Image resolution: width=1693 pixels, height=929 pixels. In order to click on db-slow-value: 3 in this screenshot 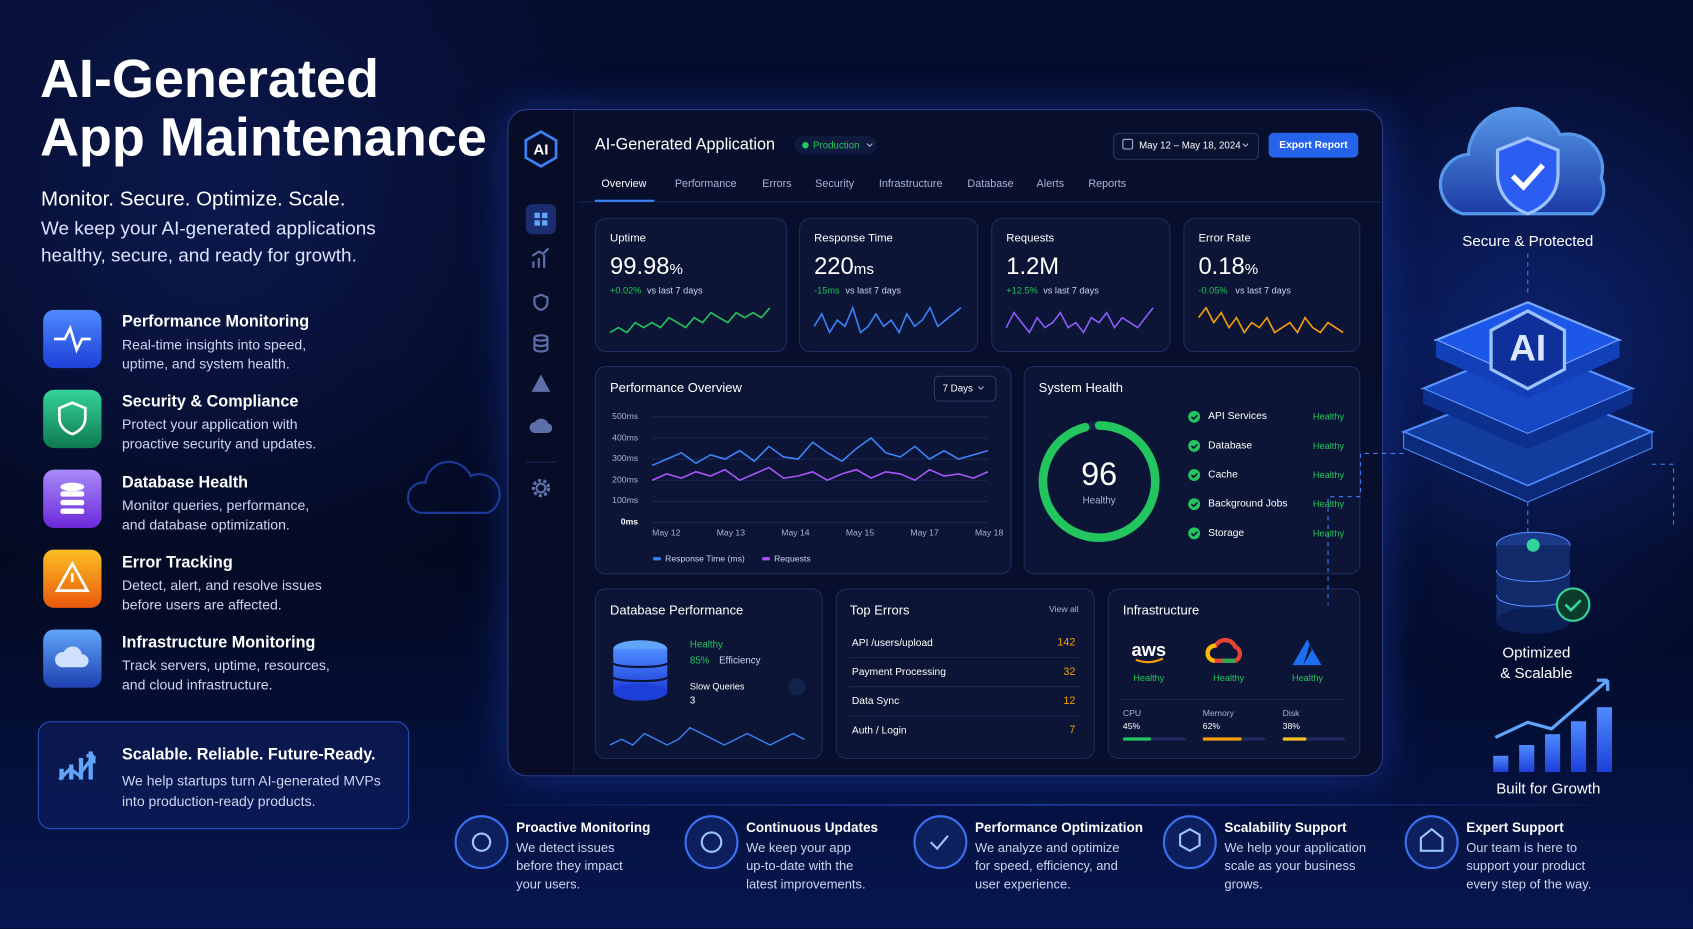, I will do `click(692, 700)`.